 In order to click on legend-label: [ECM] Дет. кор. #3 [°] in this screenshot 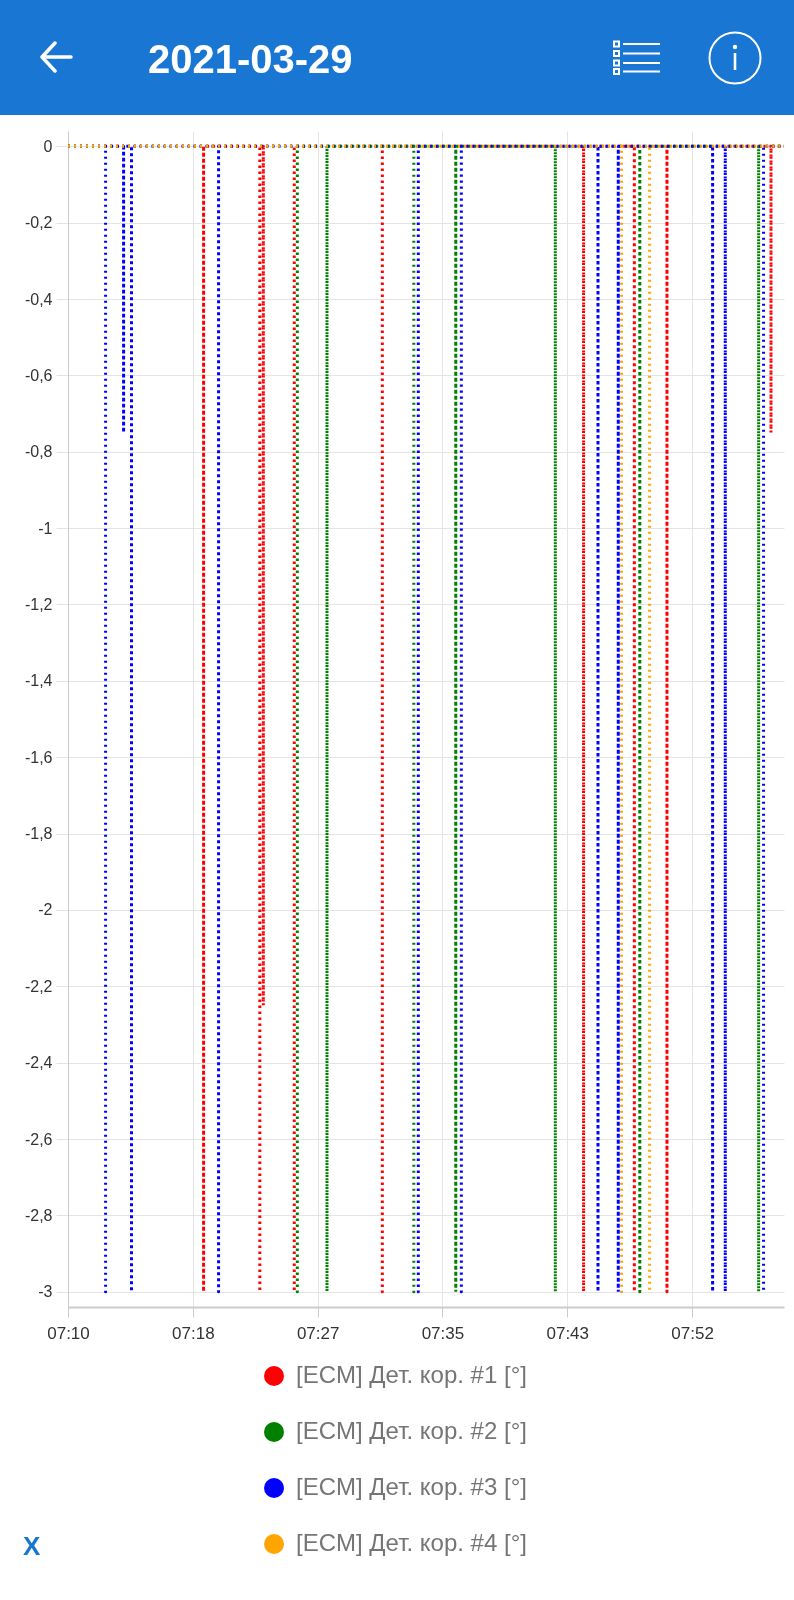, I will do `click(411, 1486)`.